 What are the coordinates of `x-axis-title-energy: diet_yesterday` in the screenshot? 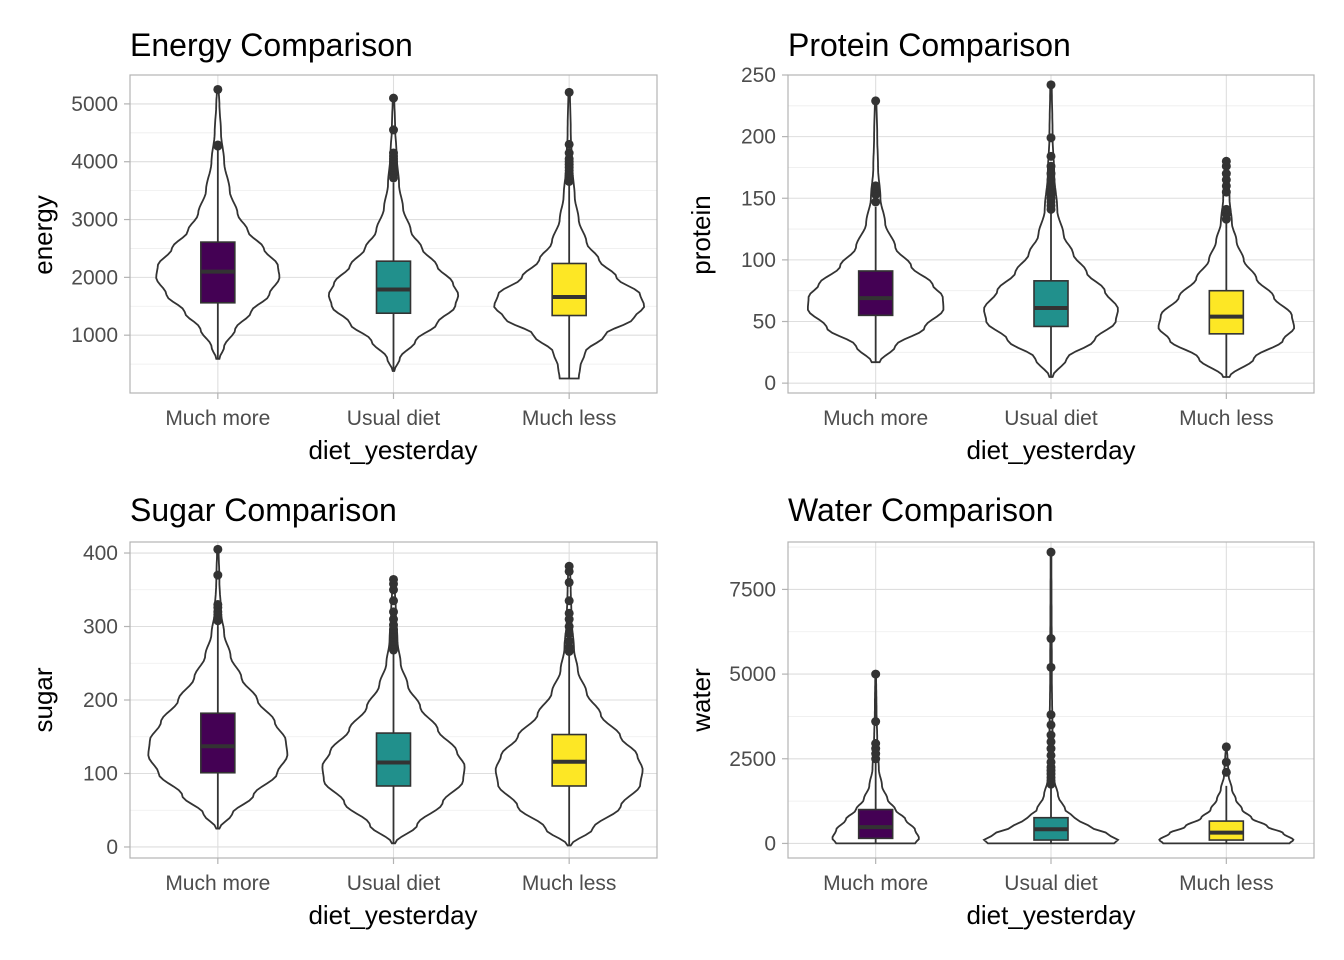 It's located at (392, 450).